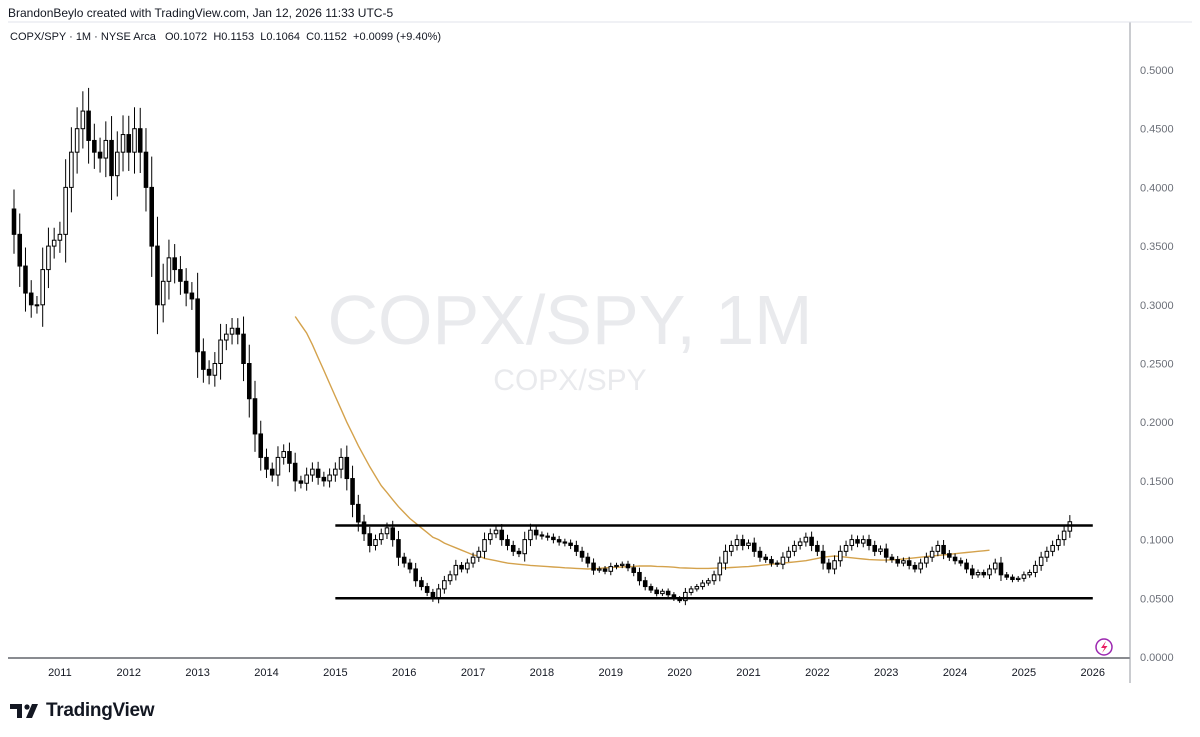 The image size is (1200, 737). Describe the element at coordinates (748, 673) in the screenshot. I see `time-tick-label: 2021` at that location.